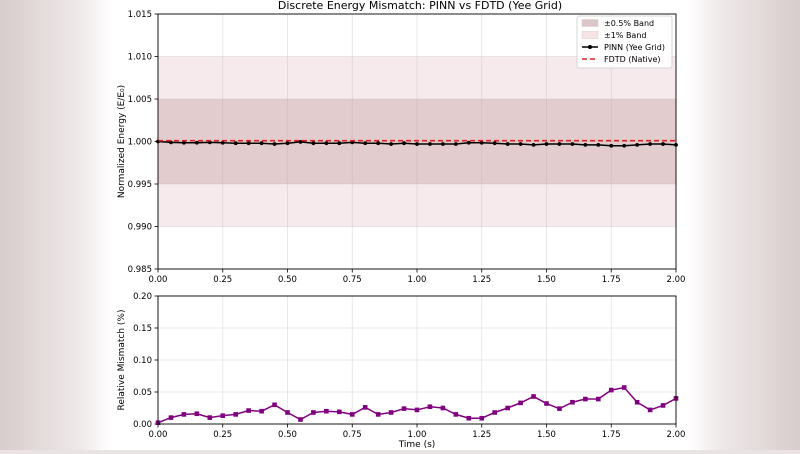  I want to click on x-tick-label: 2.00, so click(676, 435).